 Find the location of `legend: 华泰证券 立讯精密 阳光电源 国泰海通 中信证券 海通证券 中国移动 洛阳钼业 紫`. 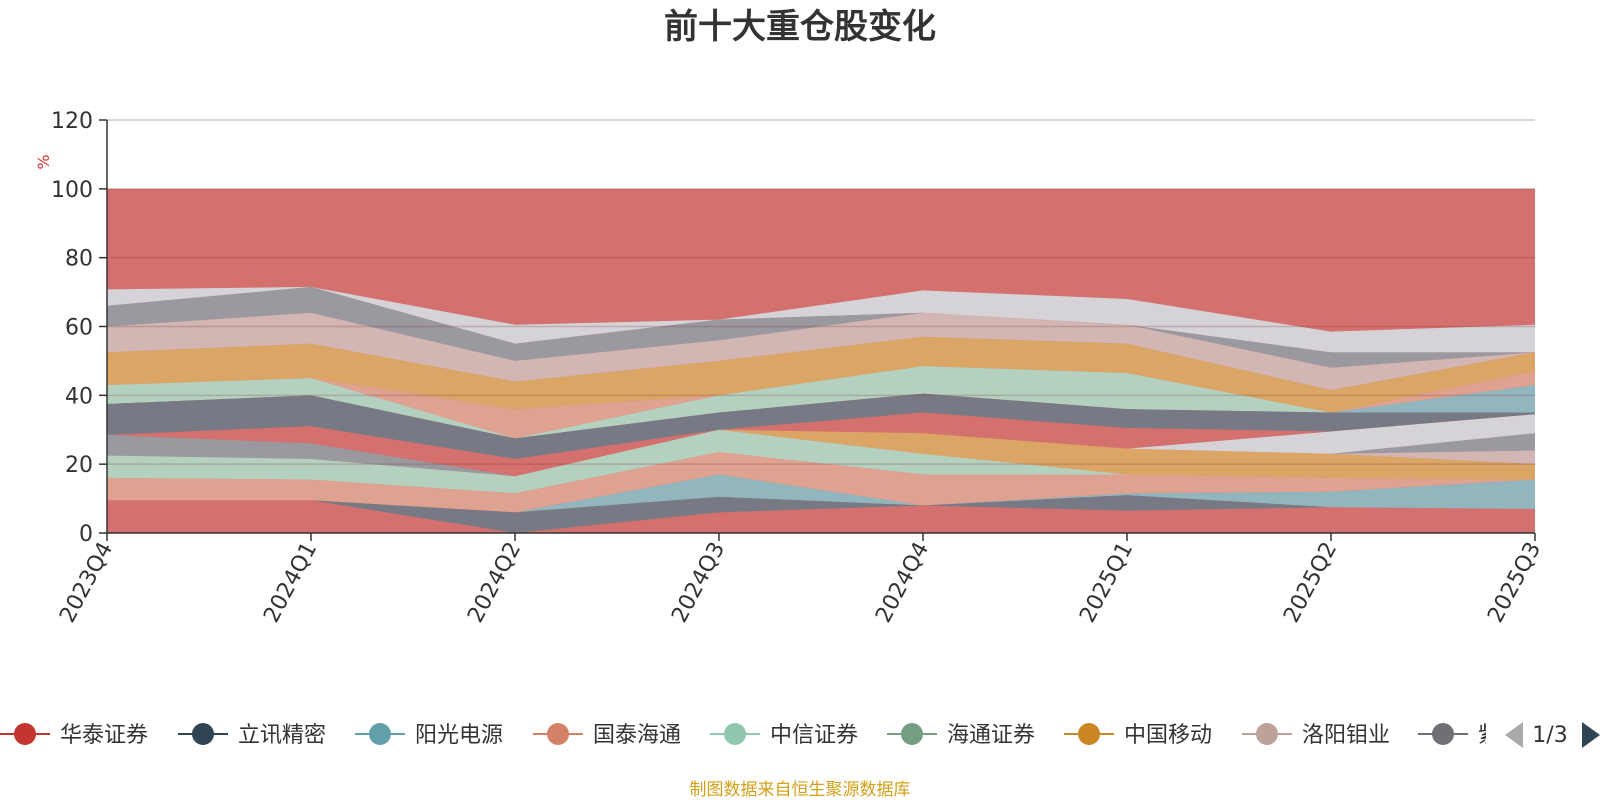

legend: 华泰证券 立讯精密 阳光电源 国泰海通 中信证券 海通证券 中国移动 洛阳钼业 紫 is located at coordinates (750, 735).